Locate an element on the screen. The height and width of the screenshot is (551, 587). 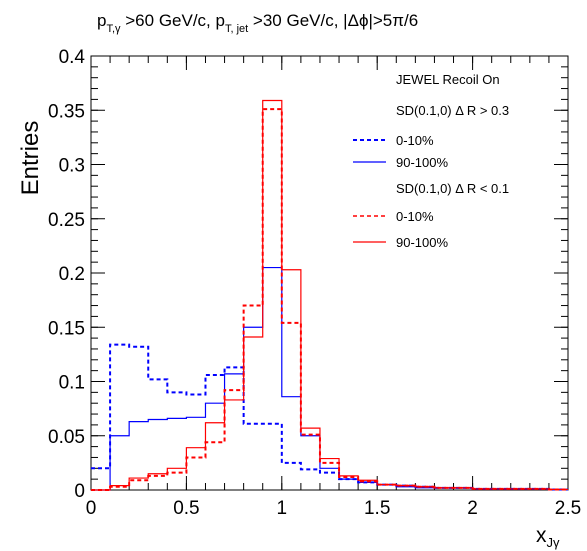
x-tick-label: 2.5 is located at coordinates (568, 508).